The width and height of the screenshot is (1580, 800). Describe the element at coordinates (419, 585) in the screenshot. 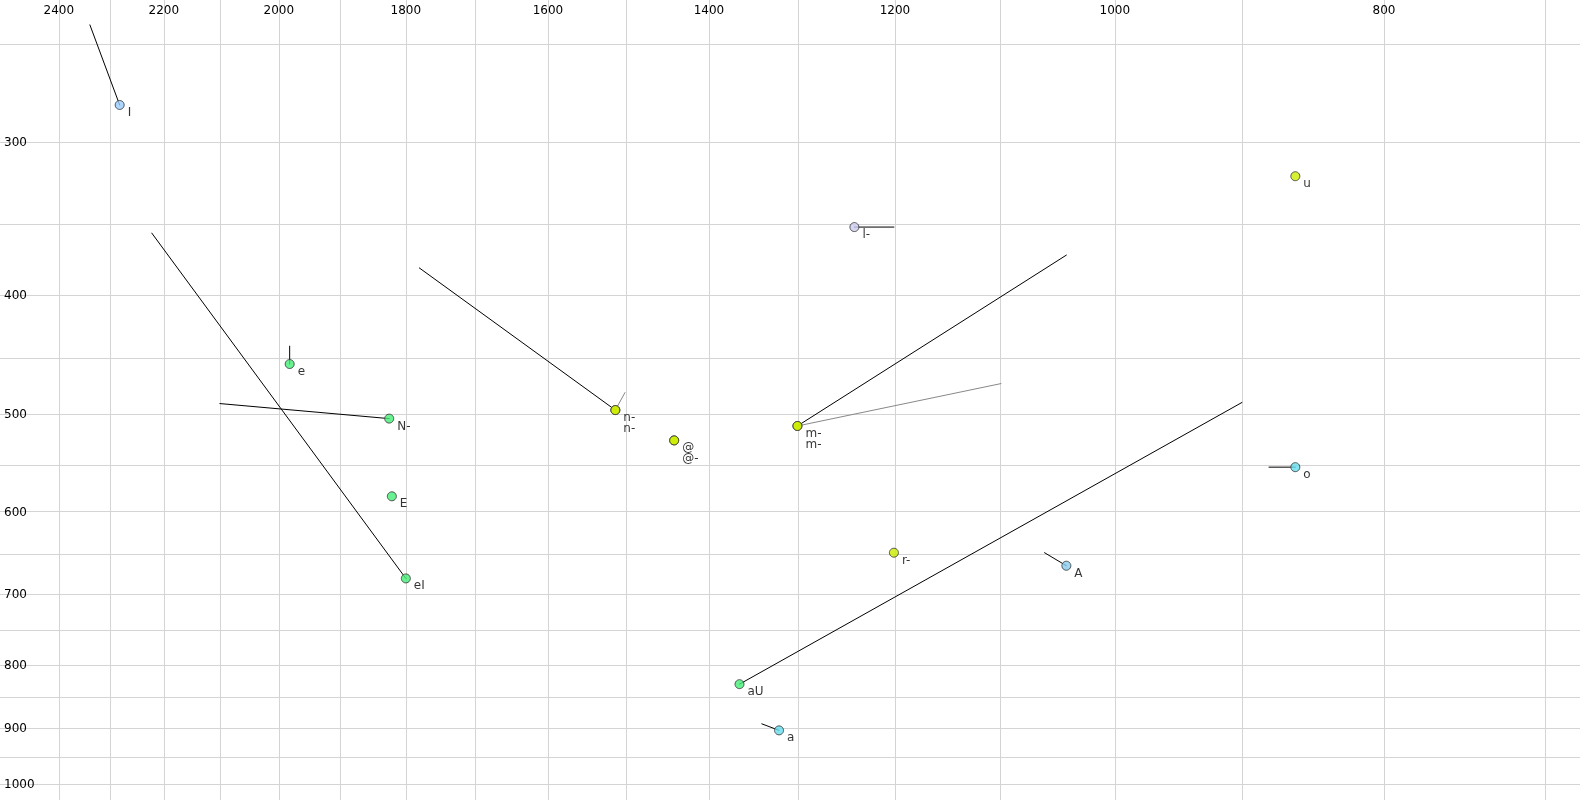

I see `data-label: eI` at that location.